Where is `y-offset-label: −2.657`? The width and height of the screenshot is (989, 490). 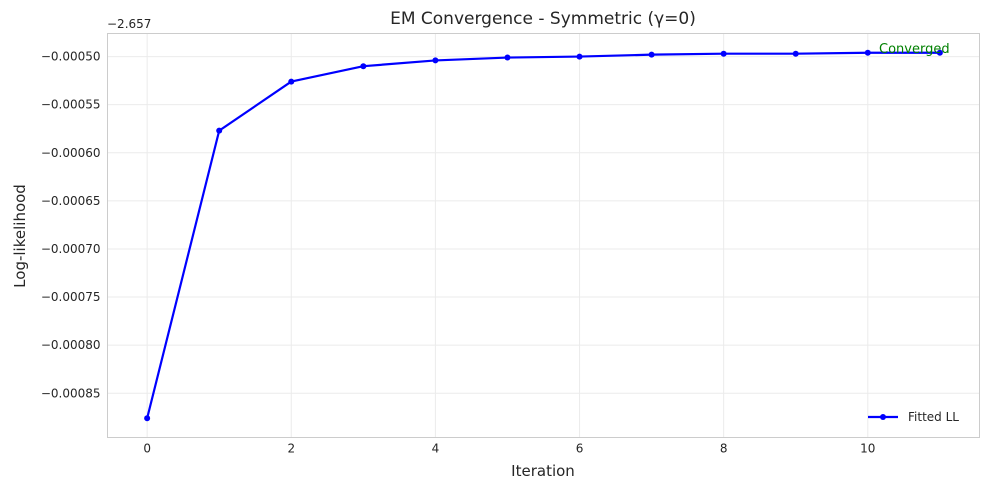
y-offset-label: −2.657 is located at coordinates (129, 24).